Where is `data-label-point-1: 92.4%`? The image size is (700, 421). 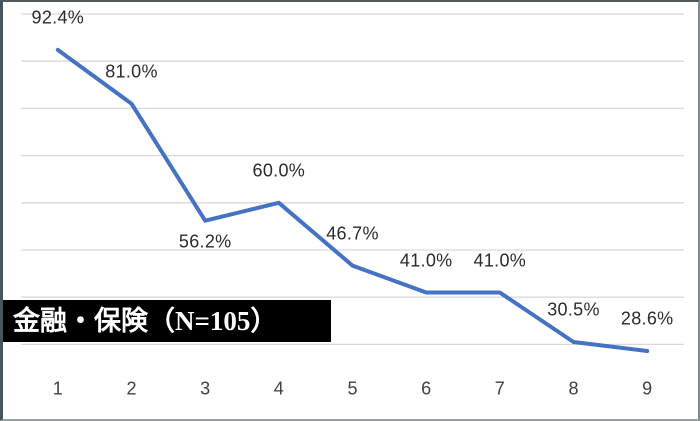
data-label-point-1: 92.4% is located at coordinates (58, 17).